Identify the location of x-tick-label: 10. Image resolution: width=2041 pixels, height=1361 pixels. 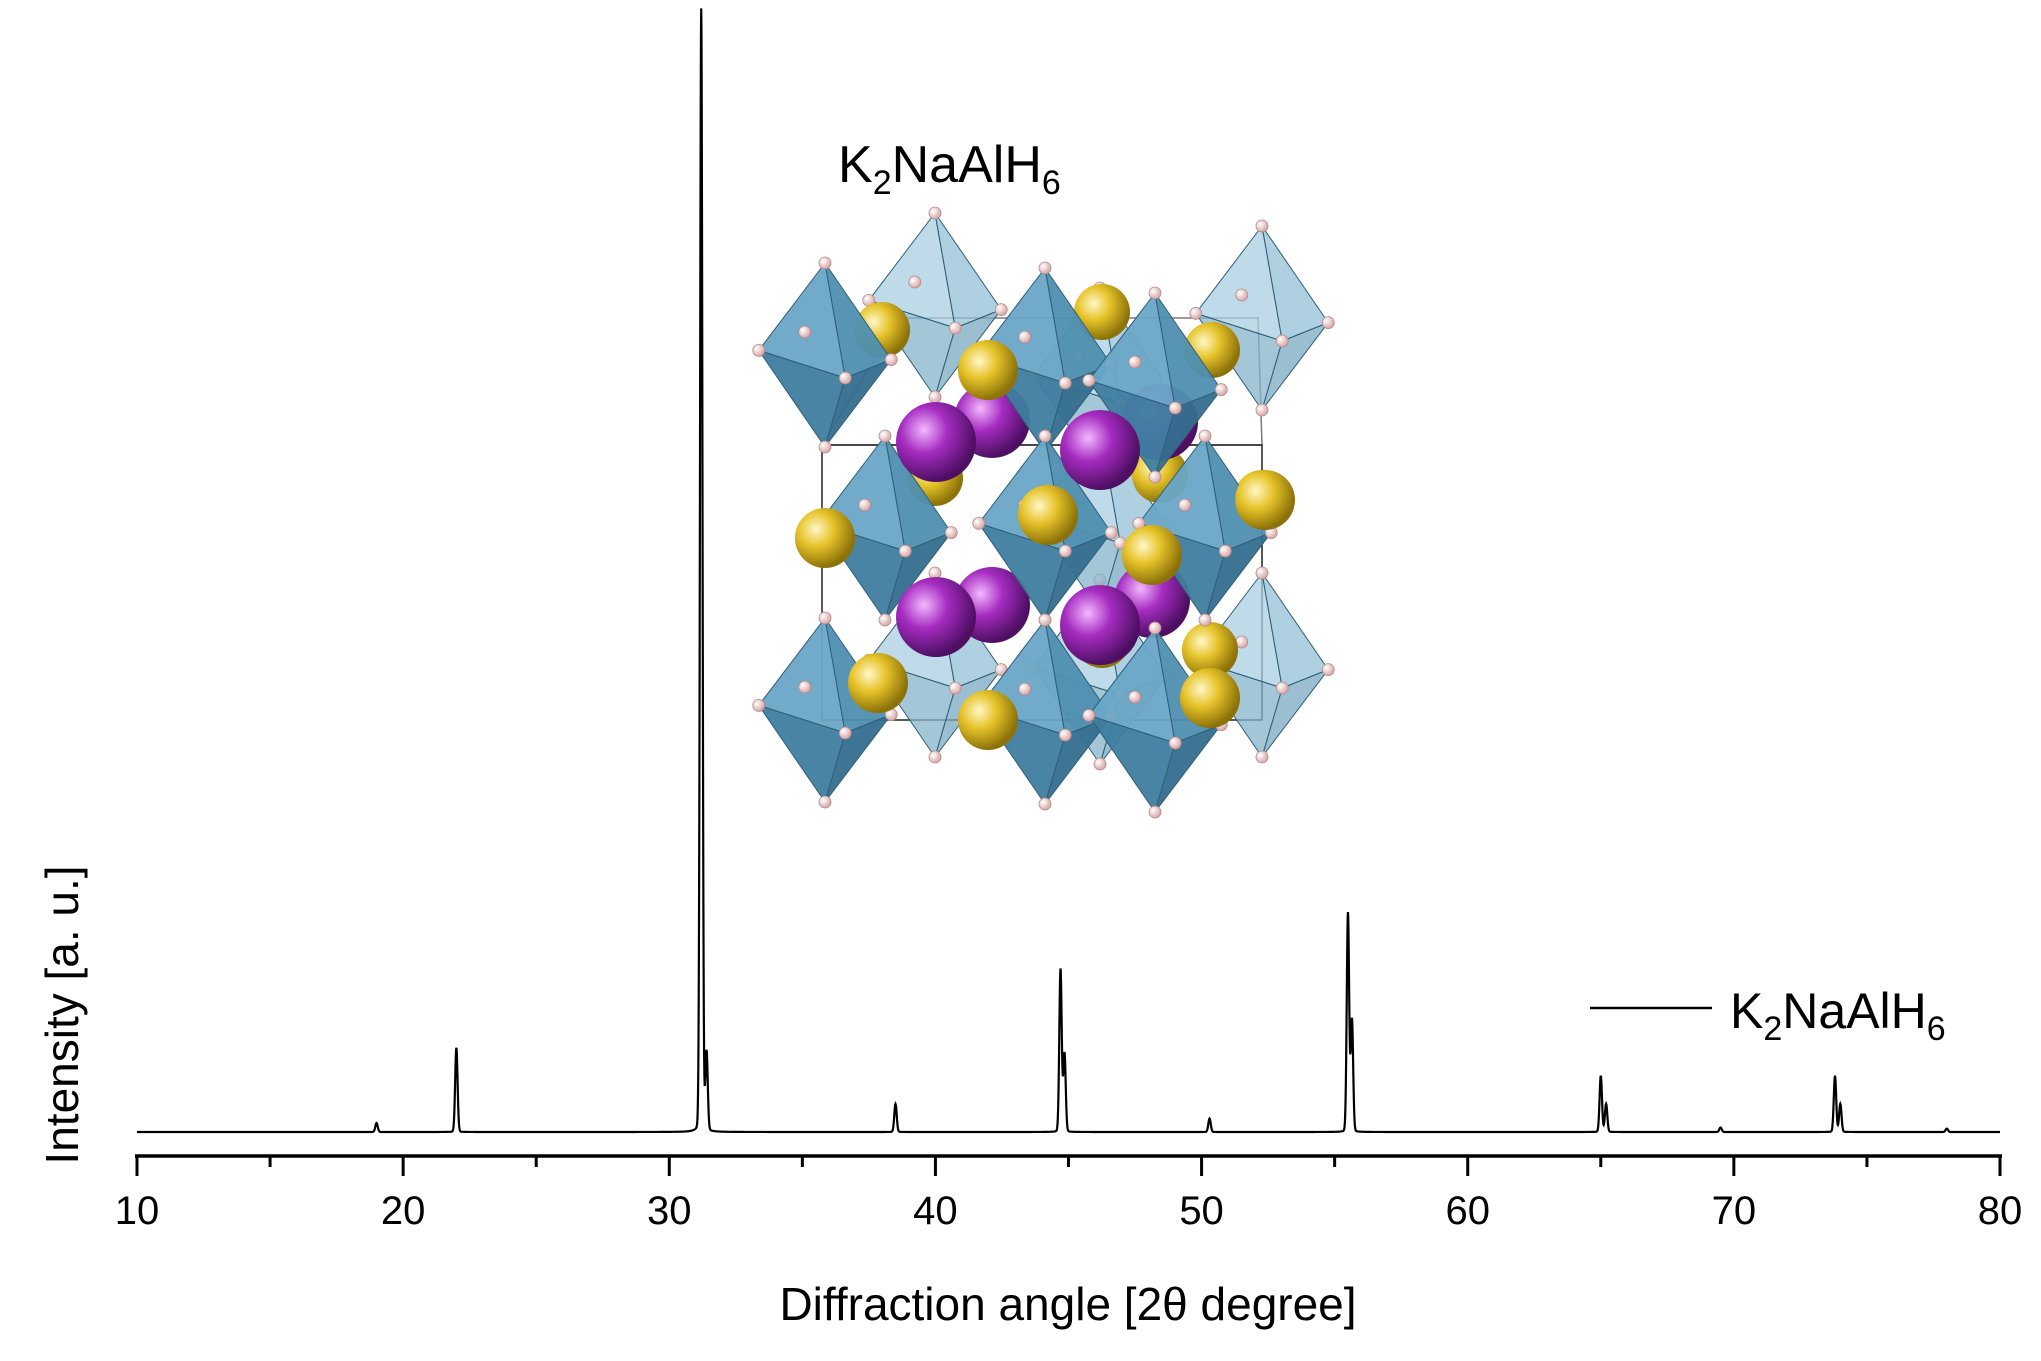
(137, 1211).